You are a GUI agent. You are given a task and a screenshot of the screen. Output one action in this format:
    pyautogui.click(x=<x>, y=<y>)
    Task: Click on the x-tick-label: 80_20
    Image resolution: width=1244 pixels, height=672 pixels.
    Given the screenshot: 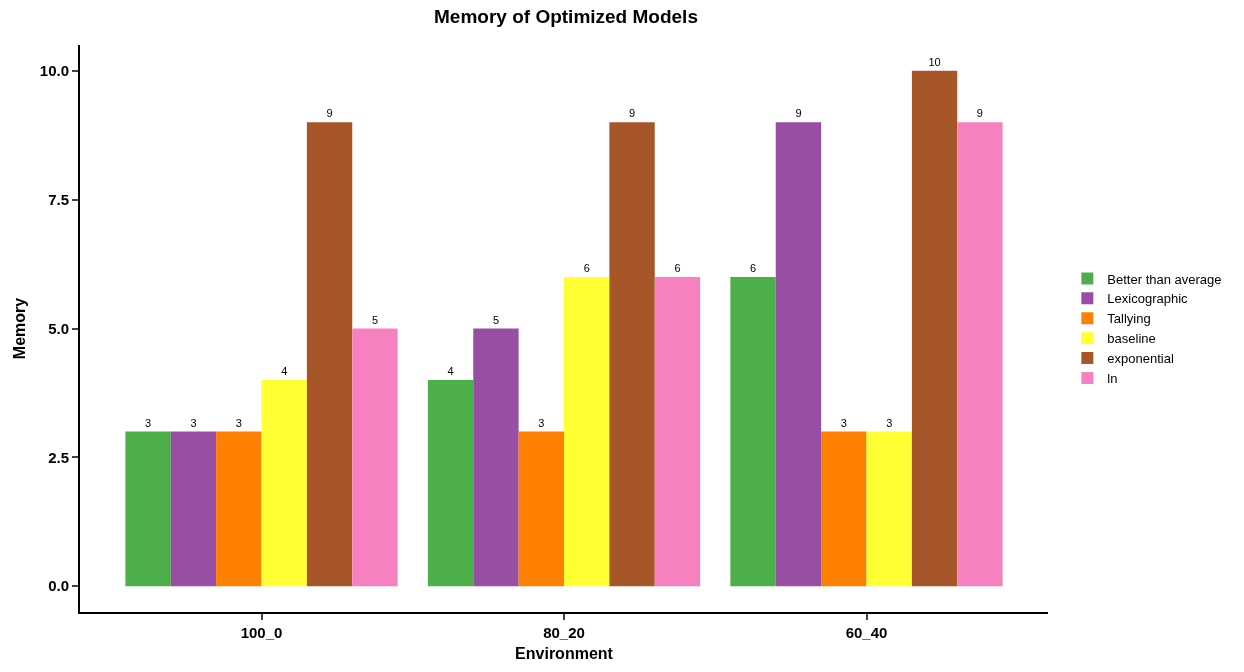 What is the action you would take?
    pyautogui.click(x=564, y=632)
    